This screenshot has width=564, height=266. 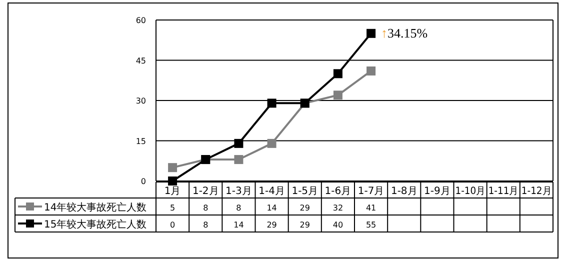 What do you see at coordinates (471, 191) in the screenshot?
I see `x-tick-label: 1-10月` at bounding box center [471, 191].